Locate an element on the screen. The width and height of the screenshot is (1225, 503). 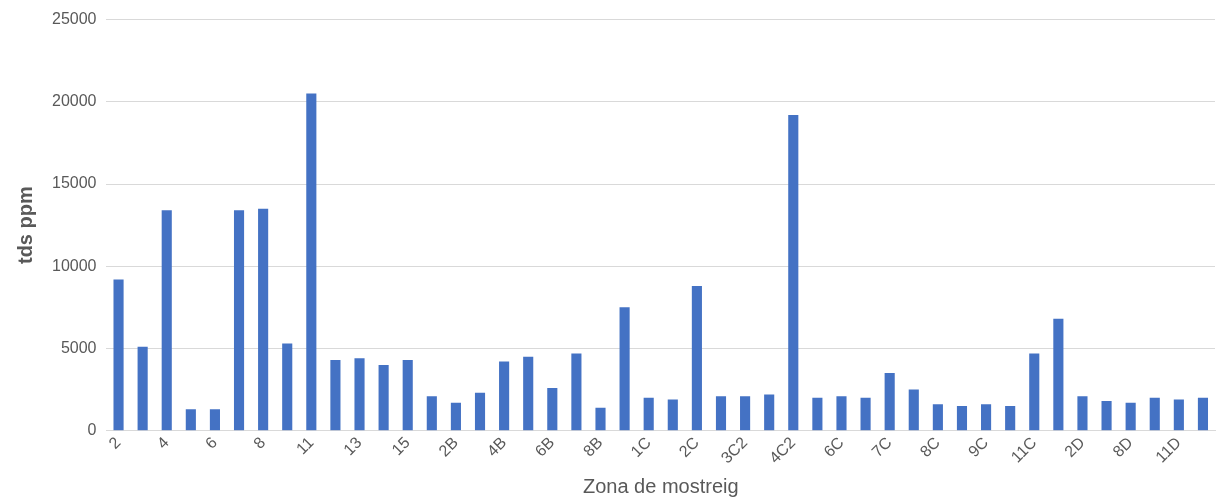
x-tick-label: 9C is located at coordinates (978, 447).